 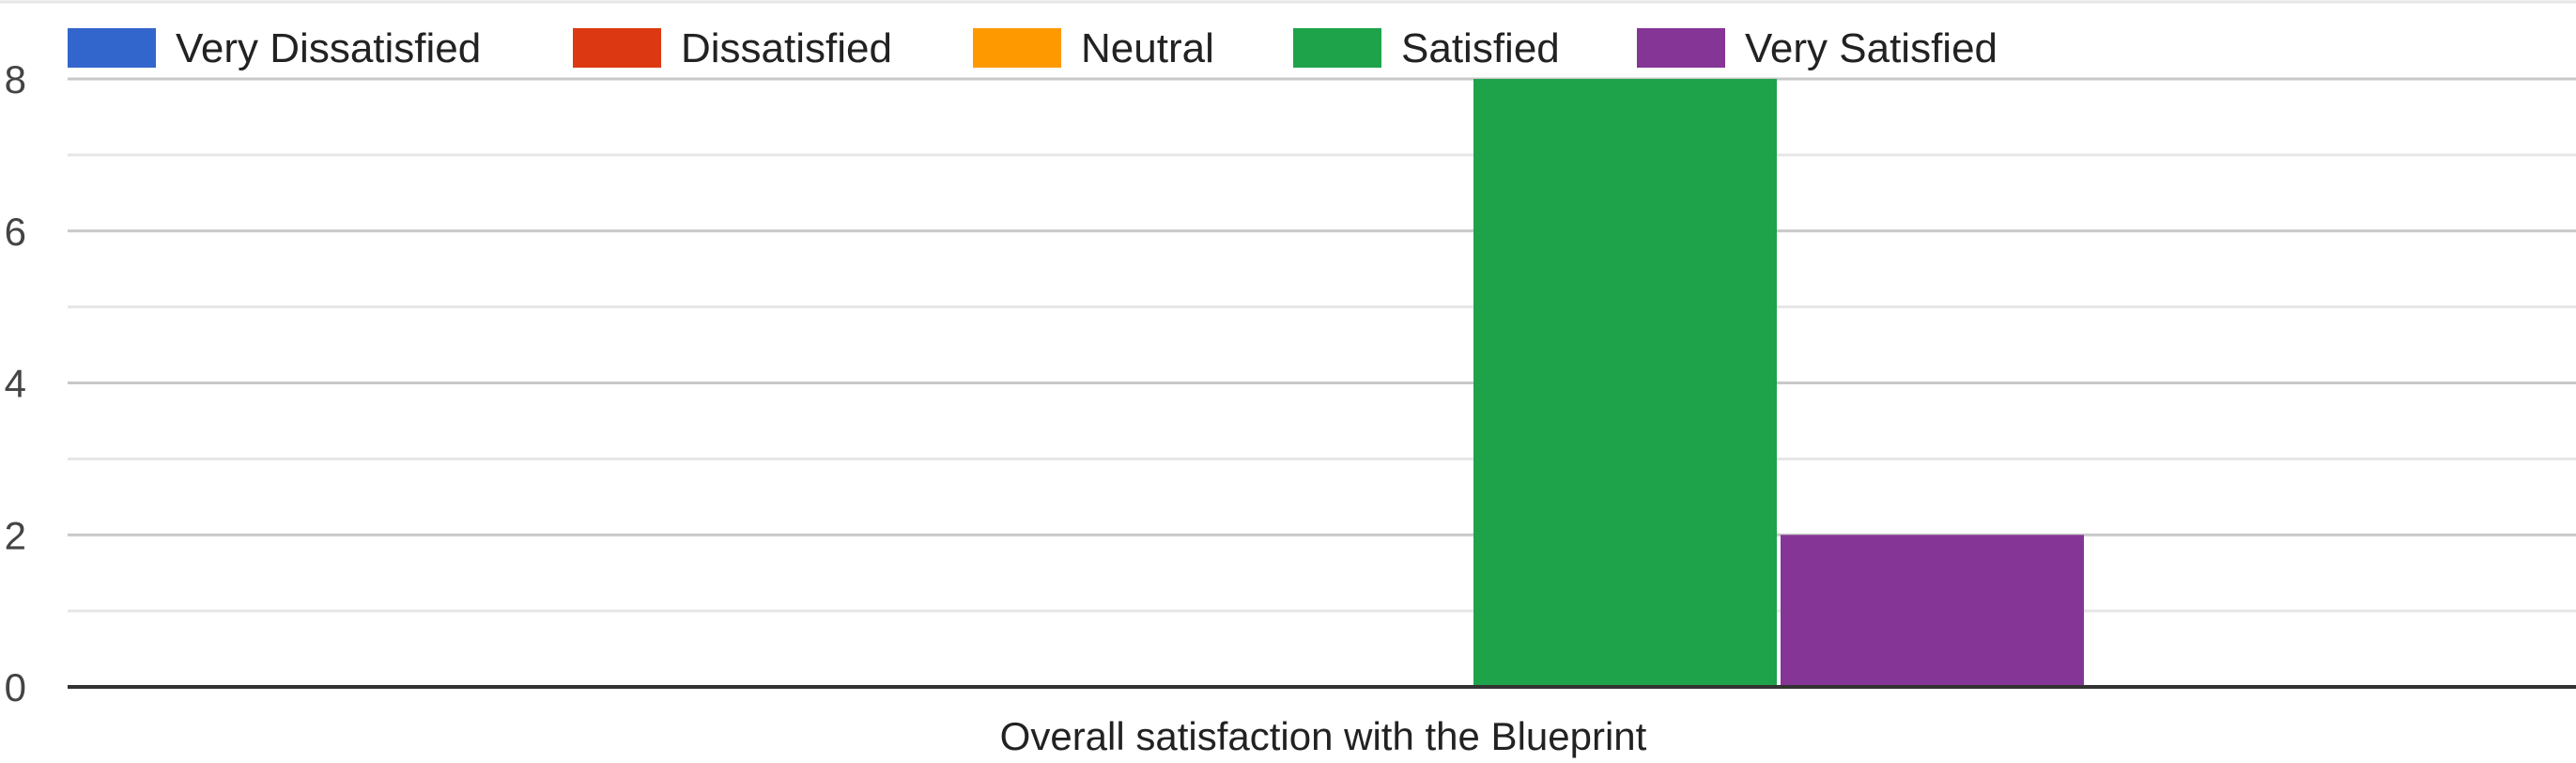 What do you see at coordinates (15, 687) in the screenshot?
I see `y-tick-label: 0` at bounding box center [15, 687].